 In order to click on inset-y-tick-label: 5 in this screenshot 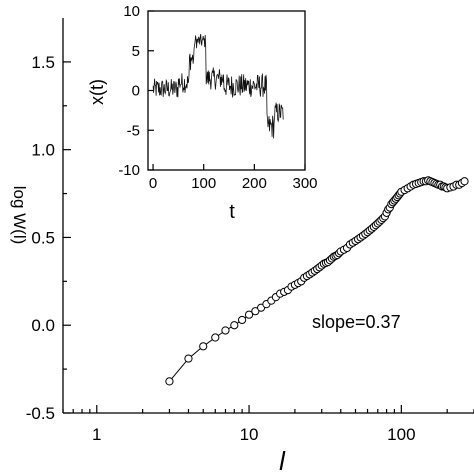, I will do `click(136, 51)`.